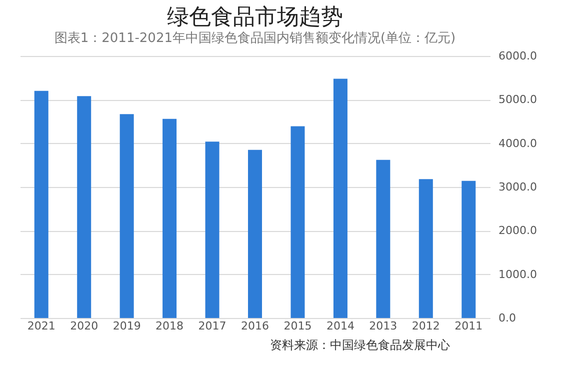 Image resolution: width=565 pixels, height=391 pixels. What do you see at coordinates (340, 326) in the screenshot?
I see `x-tick-label: 2014` at bounding box center [340, 326].